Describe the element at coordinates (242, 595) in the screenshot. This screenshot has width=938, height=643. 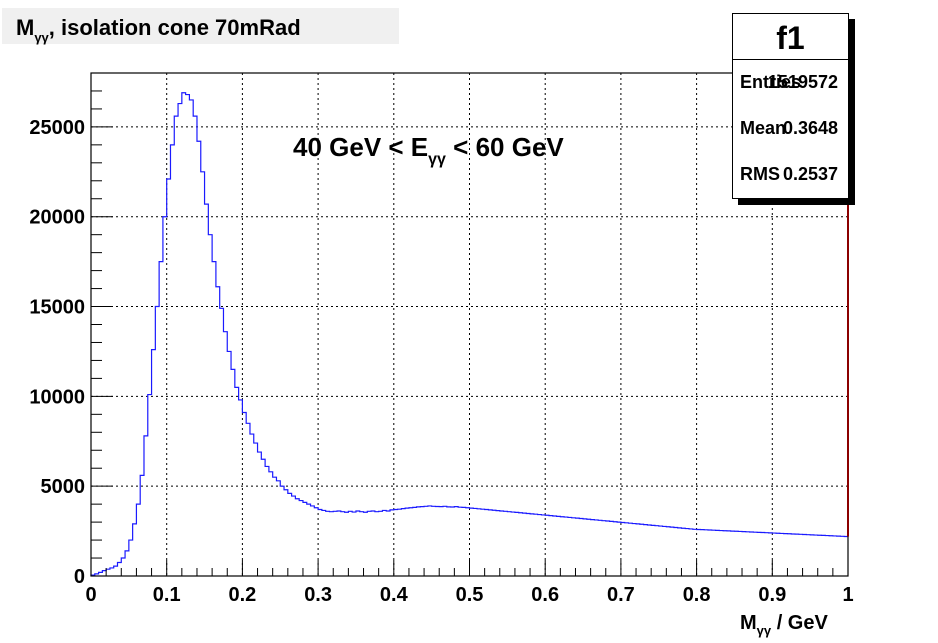
I see `x-tick-label: 0.2` at that location.